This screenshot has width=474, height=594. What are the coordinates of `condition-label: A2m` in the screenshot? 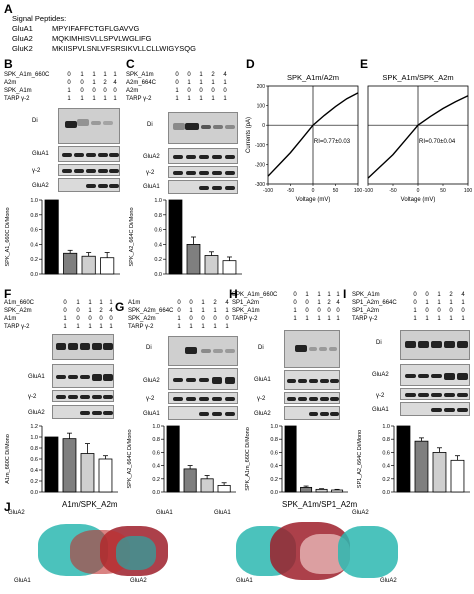 It's located at (132, 91).